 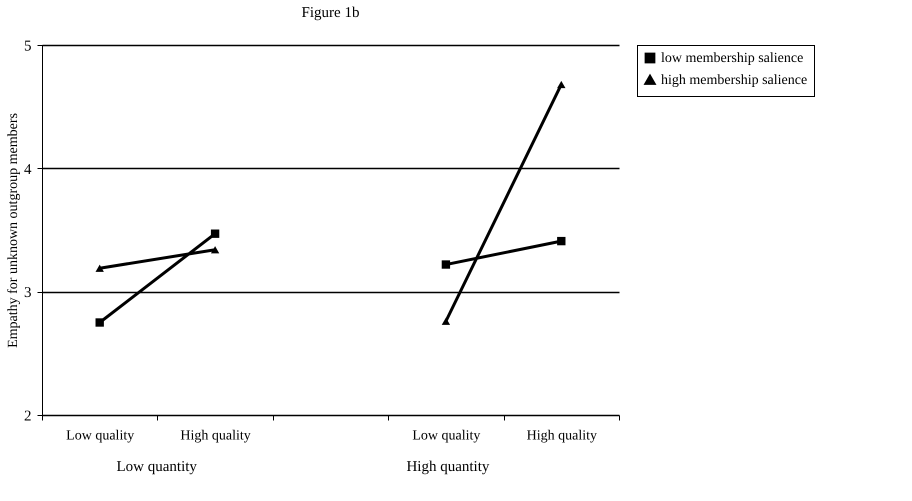 What do you see at coordinates (331, 13) in the screenshot?
I see `chart-title: Figure 1b` at bounding box center [331, 13].